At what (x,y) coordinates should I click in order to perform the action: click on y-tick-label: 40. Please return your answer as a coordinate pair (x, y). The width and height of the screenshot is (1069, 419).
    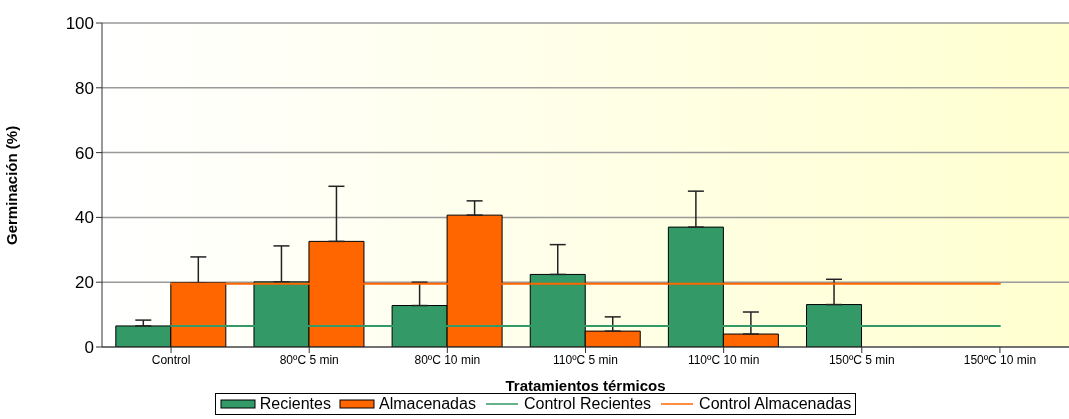
    Looking at the image, I should click on (84, 218).